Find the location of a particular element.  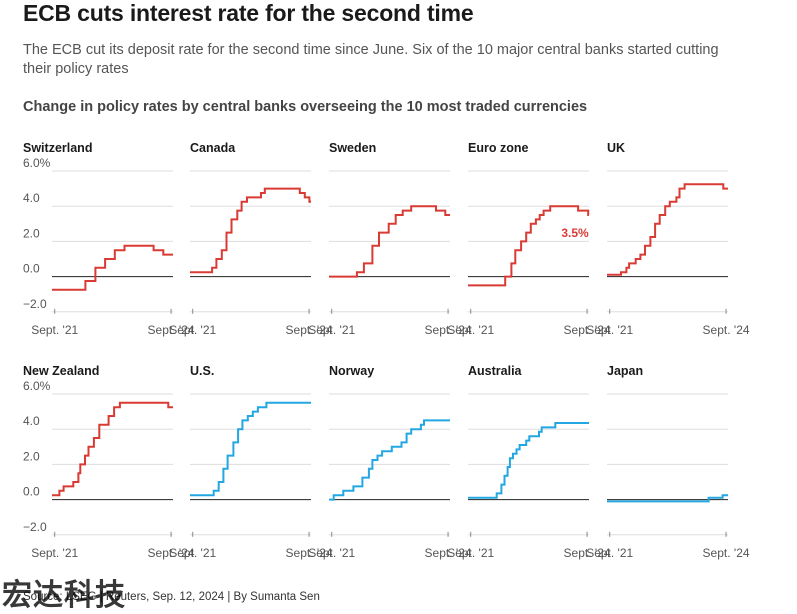

panel-title: Norway is located at coordinates (351, 371).